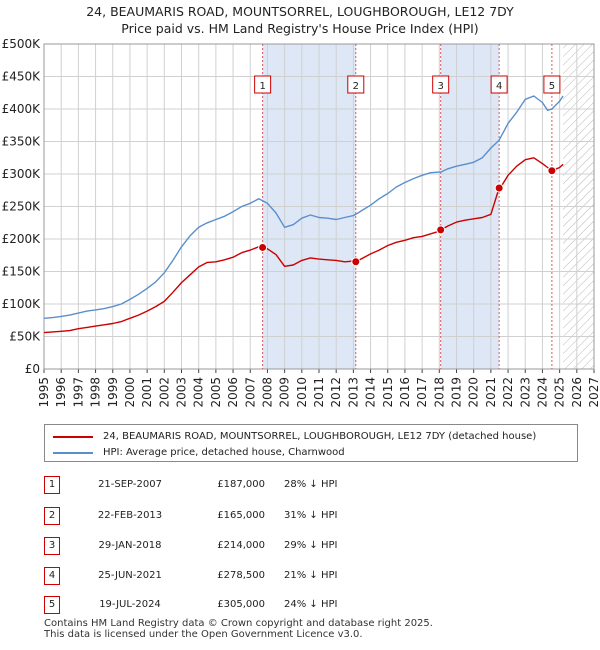  Describe the element at coordinates (22, 207) in the screenshot. I see `y-tick-label: £250K` at that location.